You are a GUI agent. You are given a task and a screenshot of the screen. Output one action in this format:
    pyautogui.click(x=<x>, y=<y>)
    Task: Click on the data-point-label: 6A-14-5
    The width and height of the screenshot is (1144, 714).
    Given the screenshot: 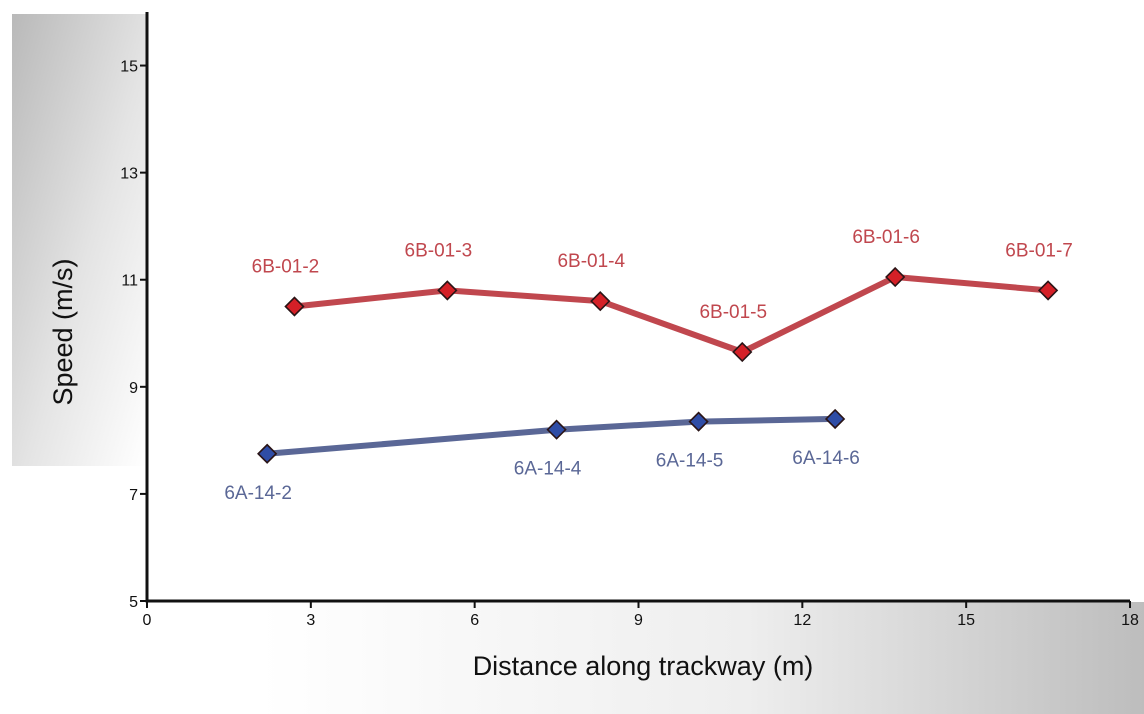 What is the action you would take?
    pyautogui.click(x=690, y=461)
    